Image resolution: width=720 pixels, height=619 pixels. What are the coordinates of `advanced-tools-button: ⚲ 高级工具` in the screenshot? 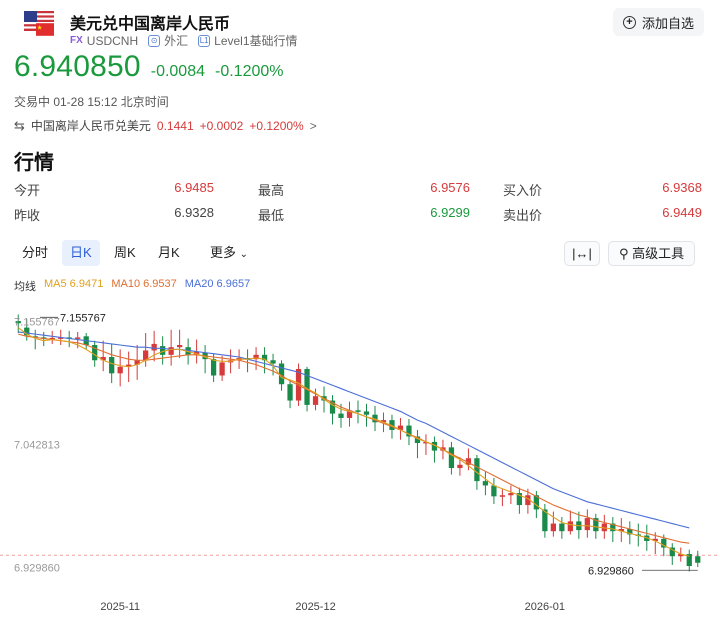 It's located at (652, 253).